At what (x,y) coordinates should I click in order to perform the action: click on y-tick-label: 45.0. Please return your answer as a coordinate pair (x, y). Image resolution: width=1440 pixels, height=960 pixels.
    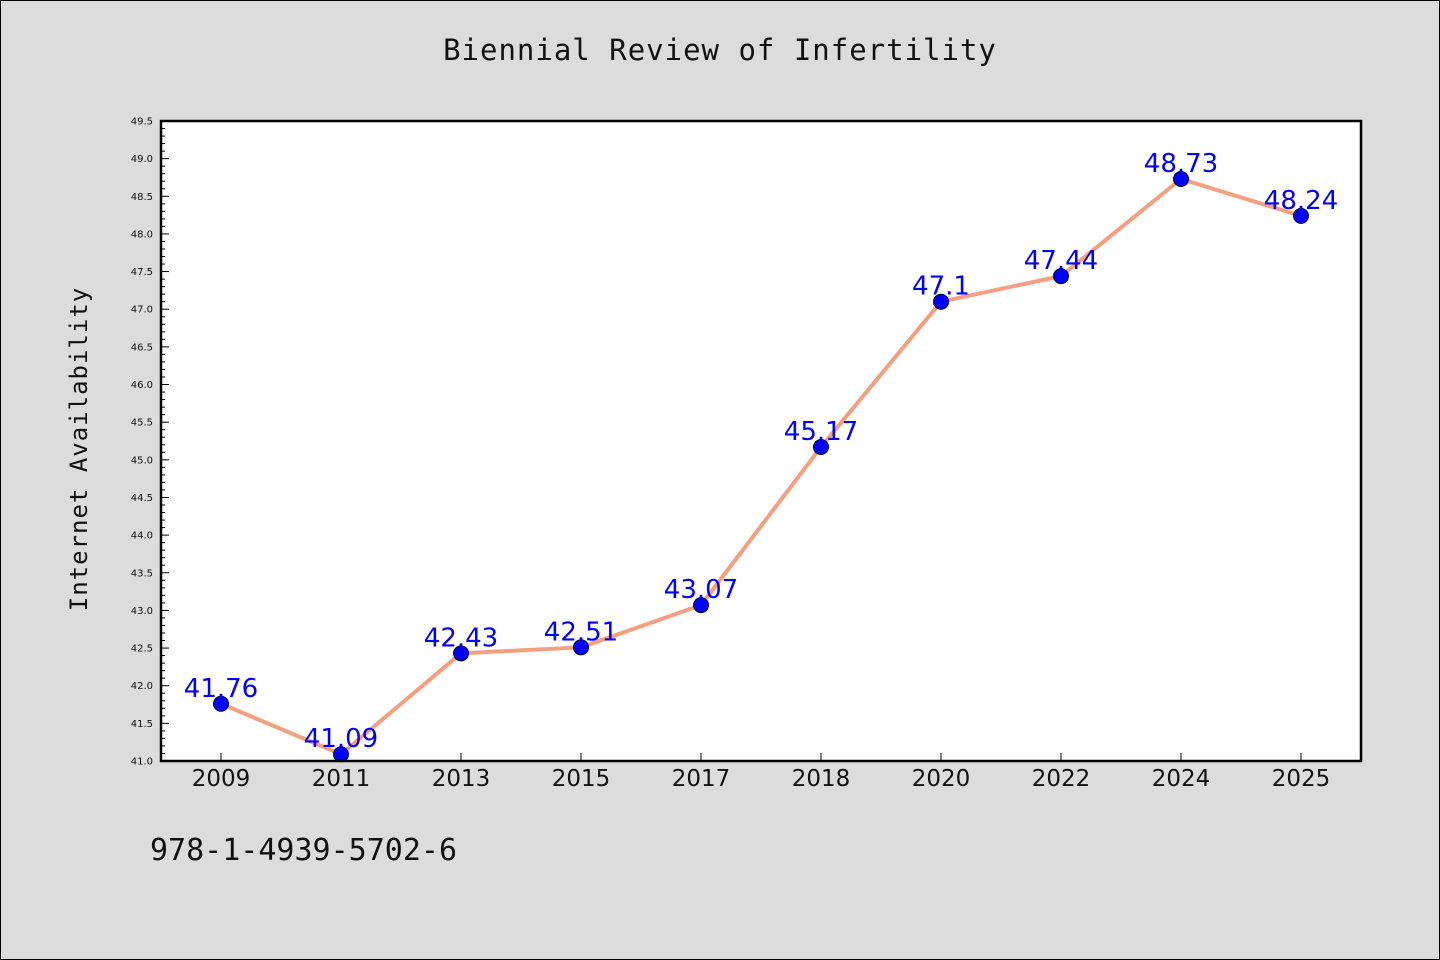
    Looking at the image, I should click on (142, 460).